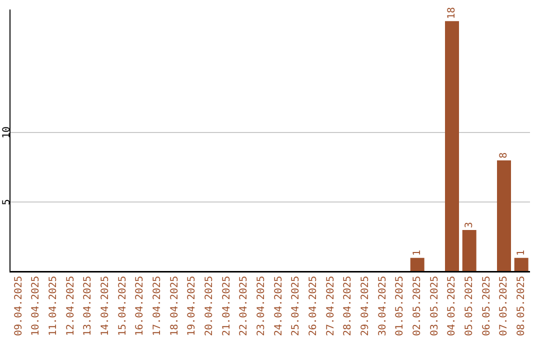  I want to click on x-tick-label: 17.04.2025, so click(157, 306).